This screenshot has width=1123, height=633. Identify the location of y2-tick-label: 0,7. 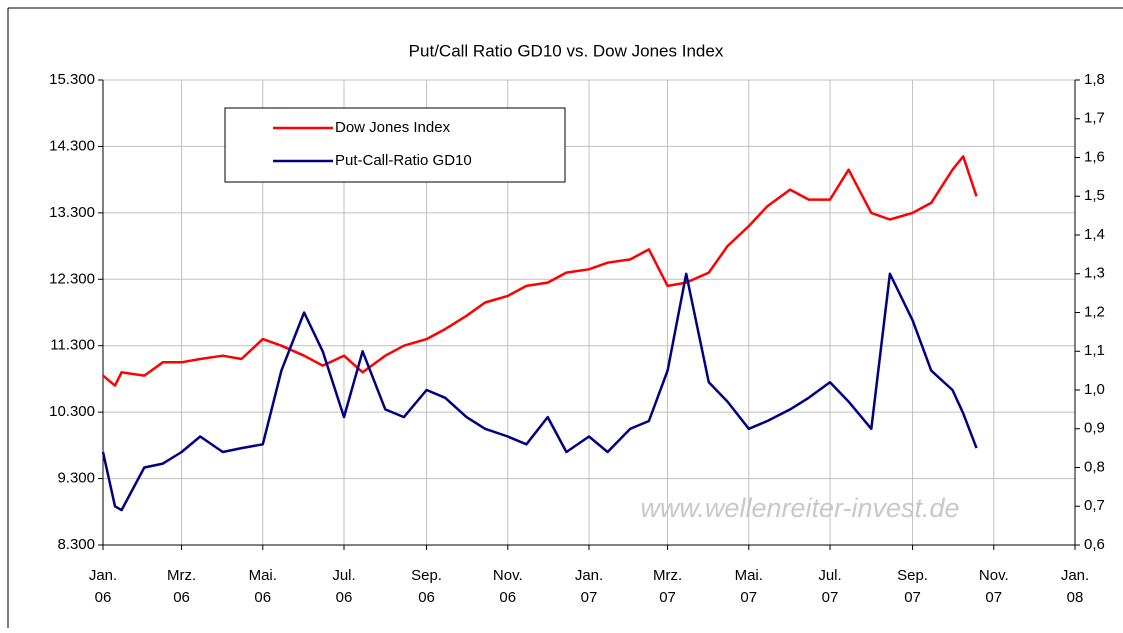
(1094, 505).